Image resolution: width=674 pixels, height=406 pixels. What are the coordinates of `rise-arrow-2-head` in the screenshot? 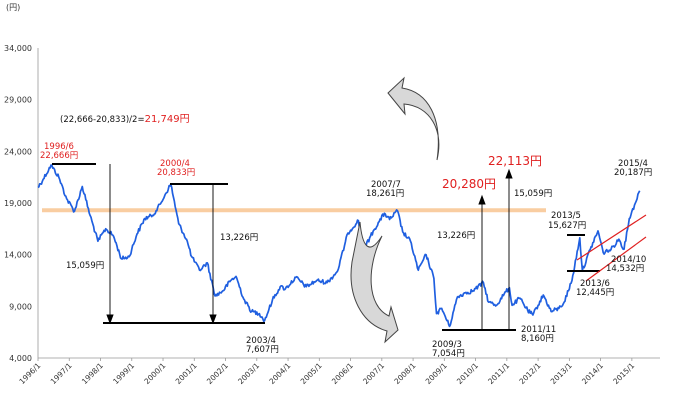 It's located at (509, 173).